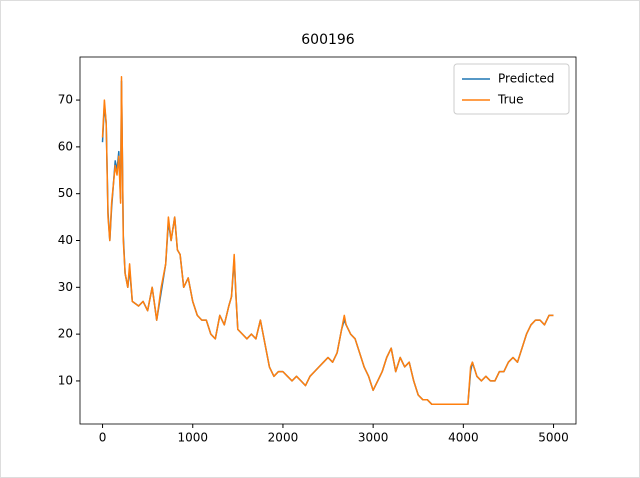 This screenshot has height=478, width=640. What do you see at coordinates (463, 438) in the screenshot?
I see `x-tick-label: 4000` at bounding box center [463, 438].